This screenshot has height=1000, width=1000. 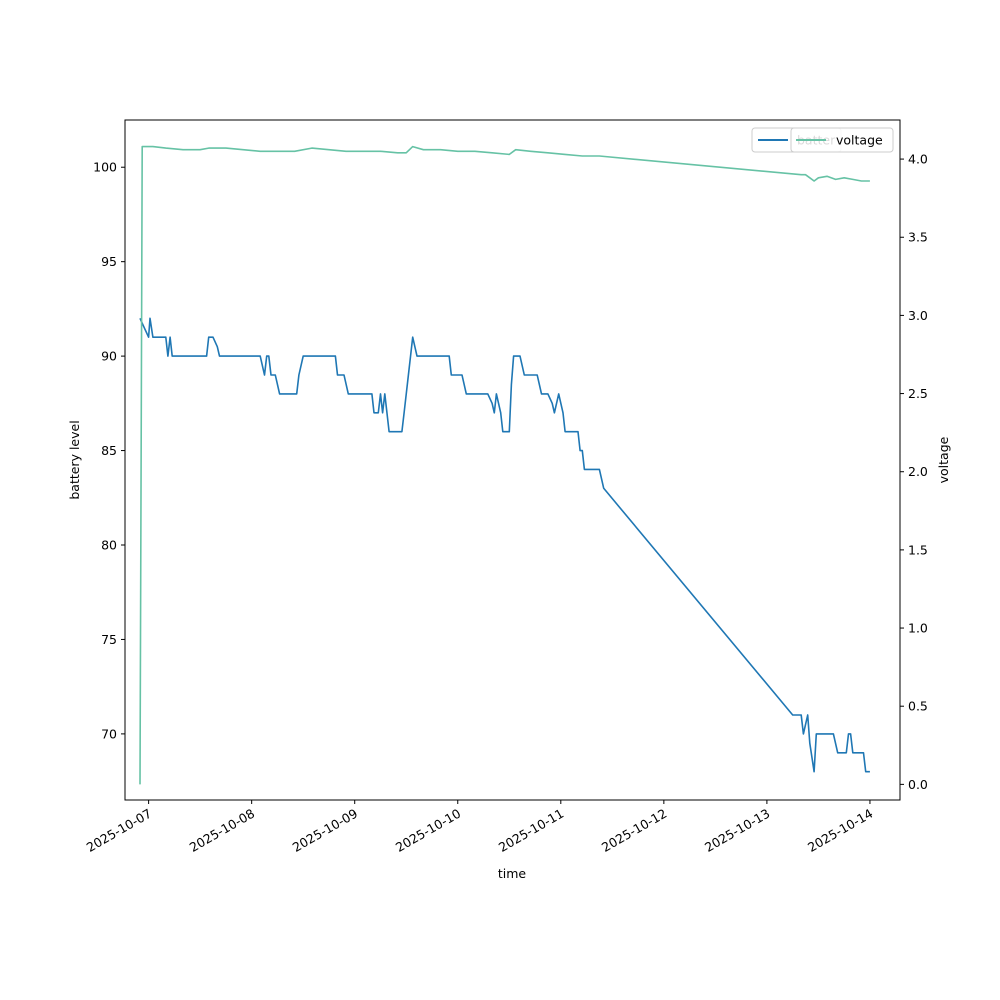 I want to click on y-left-tick-label: 95, so click(x=109, y=261).